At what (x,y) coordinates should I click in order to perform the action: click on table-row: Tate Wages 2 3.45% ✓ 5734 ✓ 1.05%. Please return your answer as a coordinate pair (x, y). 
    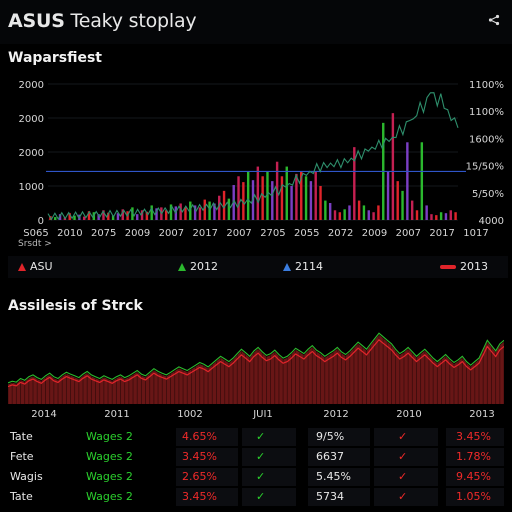
    Looking at the image, I should click on (257, 497).